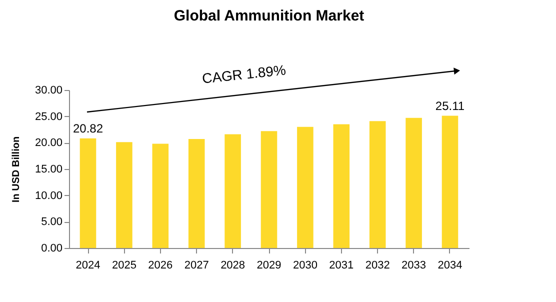 This screenshot has height=302, width=556. What do you see at coordinates (48, 196) in the screenshot?
I see `y-tick-label: 10.00` at bounding box center [48, 196].